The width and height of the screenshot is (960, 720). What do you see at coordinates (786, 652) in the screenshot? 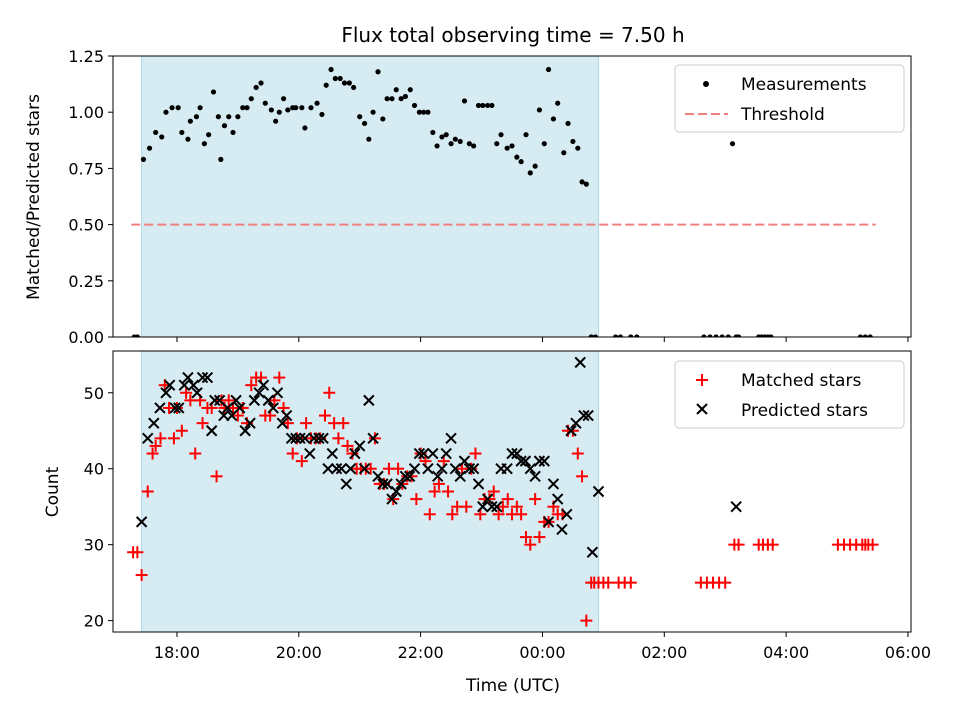
I see `x-tick-label: 04:00` at bounding box center [786, 652].